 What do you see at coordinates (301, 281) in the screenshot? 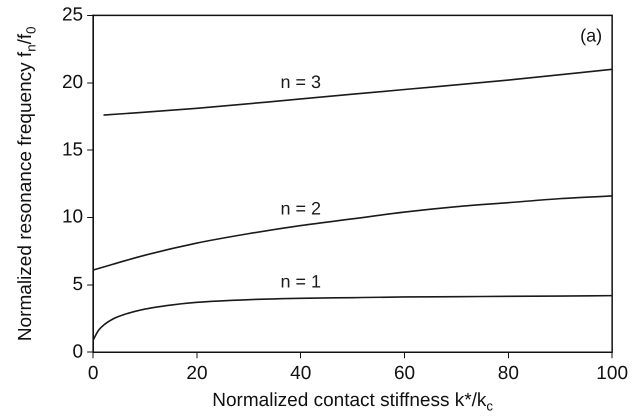
I see `series-label: n = 1` at bounding box center [301, 281].